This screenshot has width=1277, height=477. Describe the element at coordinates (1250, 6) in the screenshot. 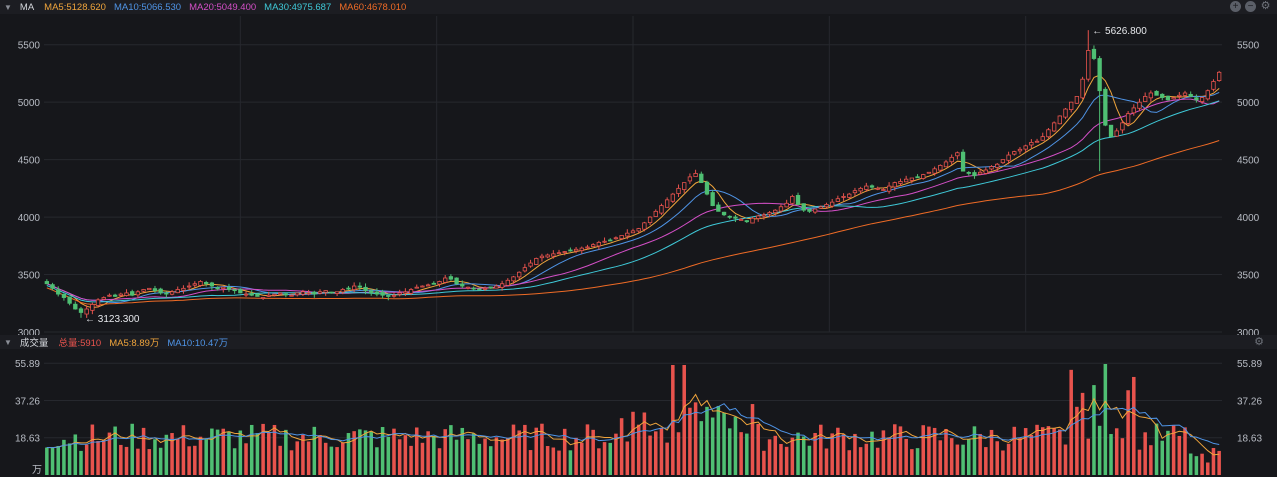

I see `minus-icon: −` at that location.